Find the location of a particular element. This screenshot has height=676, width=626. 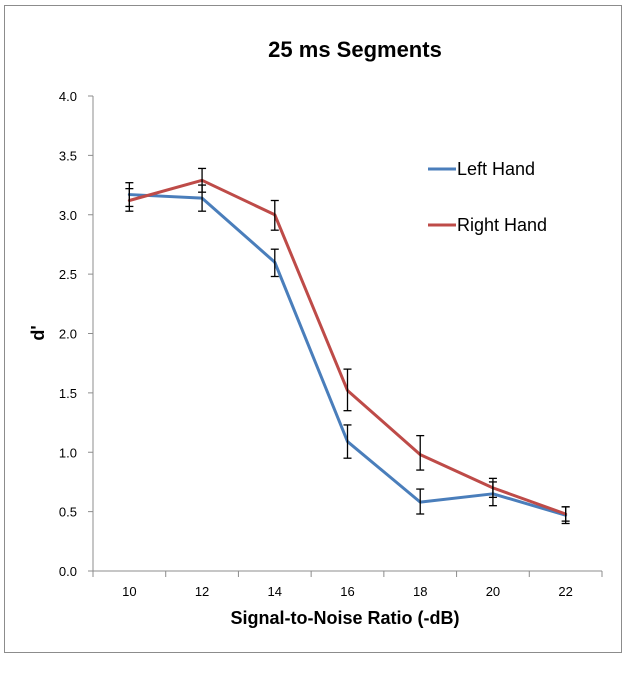

x-axis-title: Signal-to-Noise Ratio (-dB) is located at coordinates (345, 618).